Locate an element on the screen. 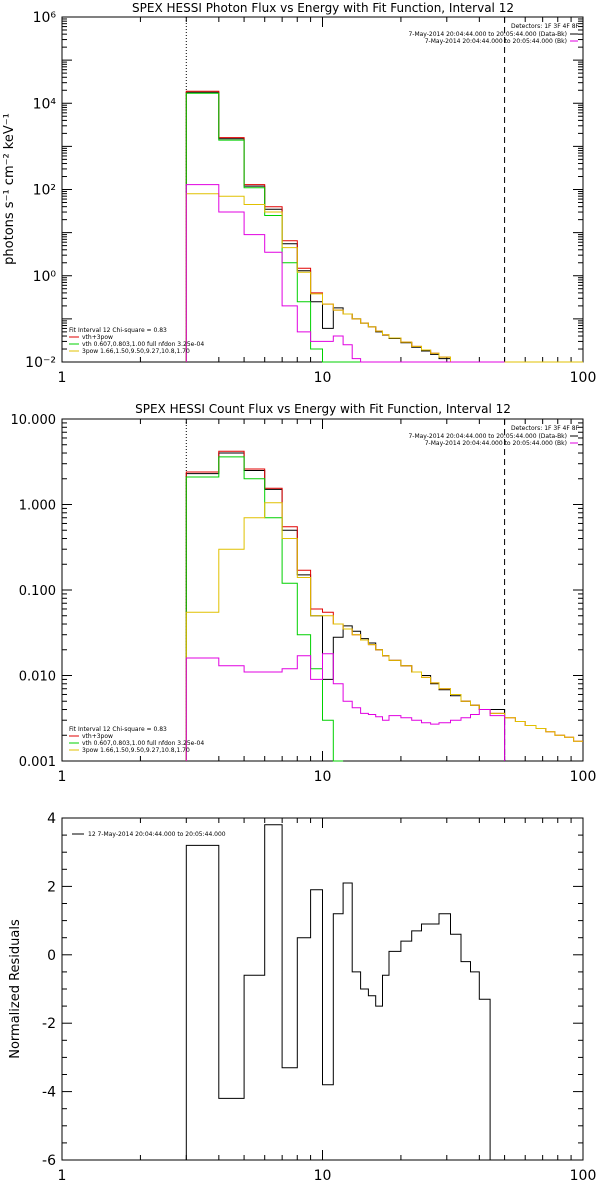 This screenshot has width=600, height=1200. y-tick-label: -2 is located at coordinates (49, 1024).